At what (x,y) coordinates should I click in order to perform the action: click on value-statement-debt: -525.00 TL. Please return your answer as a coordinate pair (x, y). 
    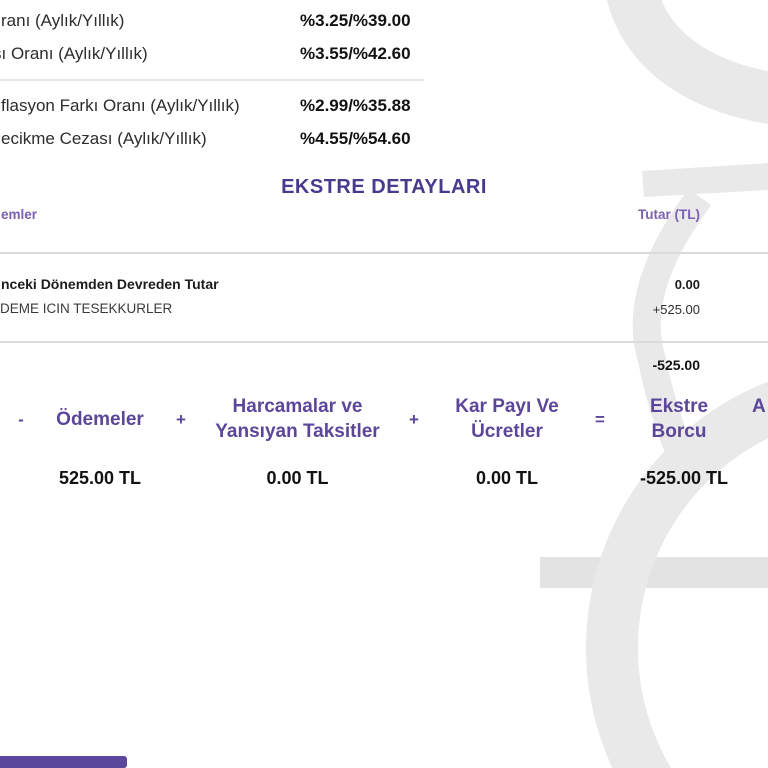
    Looking at the image, I should click on (684, 478).